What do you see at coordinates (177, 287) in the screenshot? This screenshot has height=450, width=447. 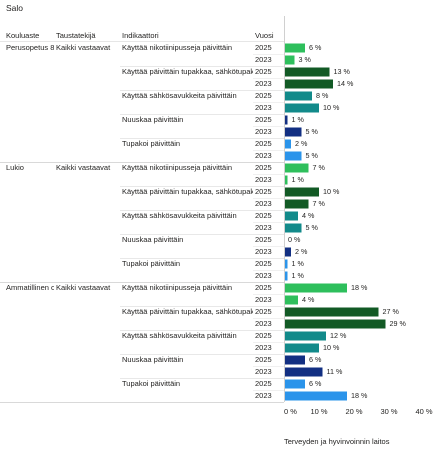 I see `indicator-label: Käyttää nikotiinipusseja päivittäin` at bounding box center [177, 287].